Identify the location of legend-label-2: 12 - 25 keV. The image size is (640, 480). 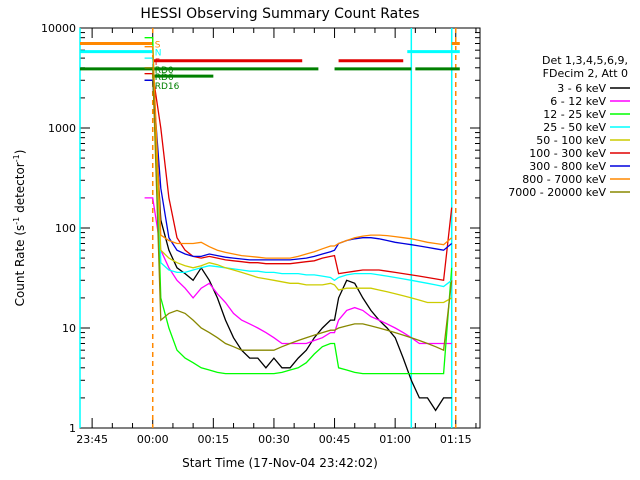
(574, 114).